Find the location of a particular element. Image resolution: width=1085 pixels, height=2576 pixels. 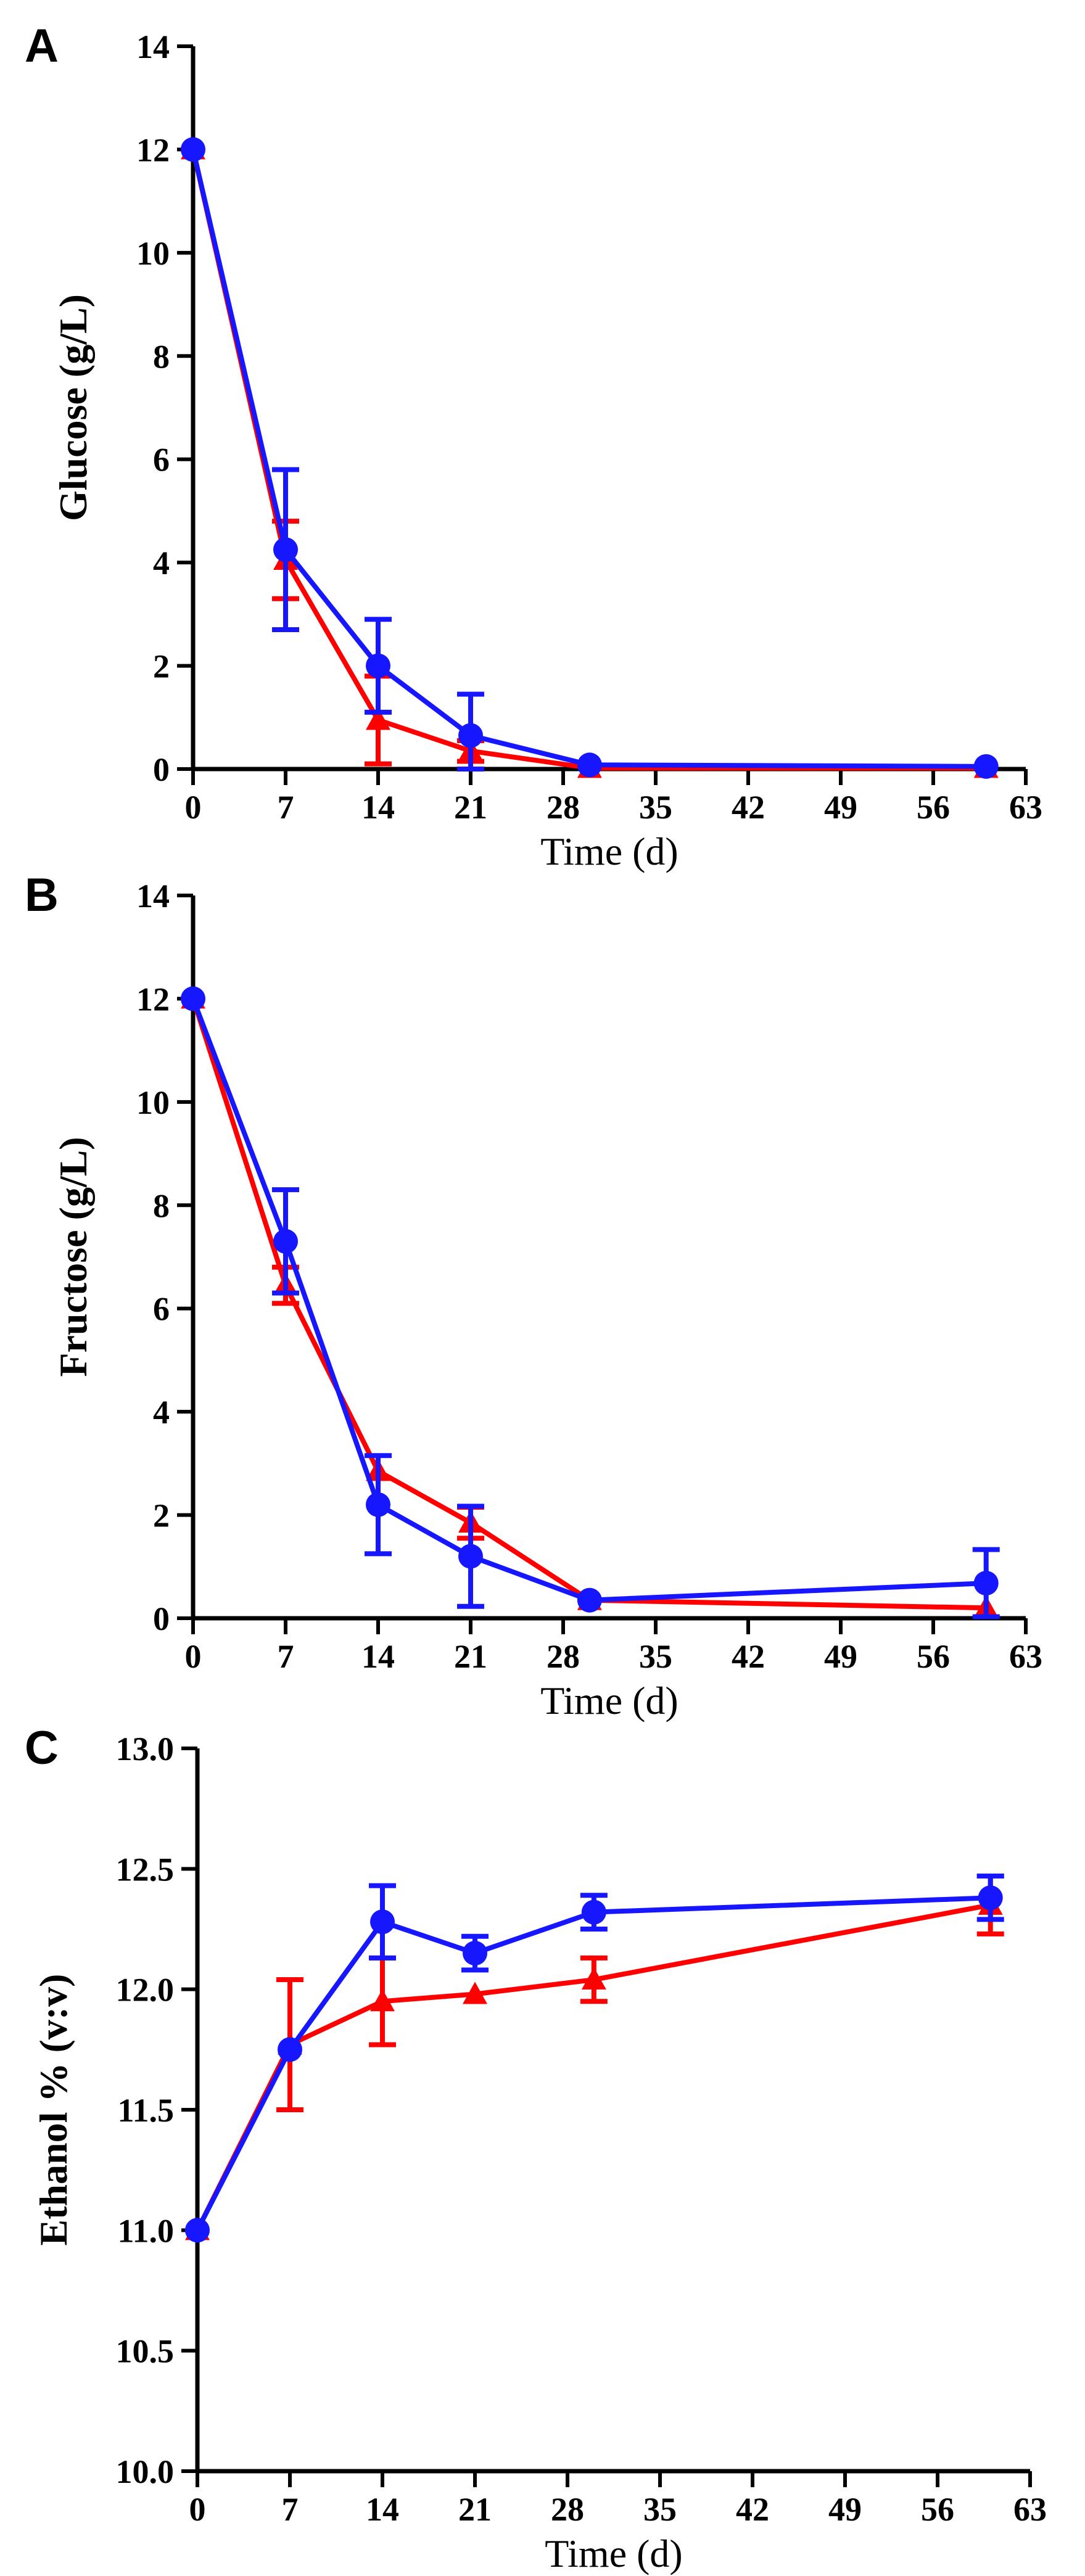

panel-c-series-red-line is located at coordinates (593, 2067).